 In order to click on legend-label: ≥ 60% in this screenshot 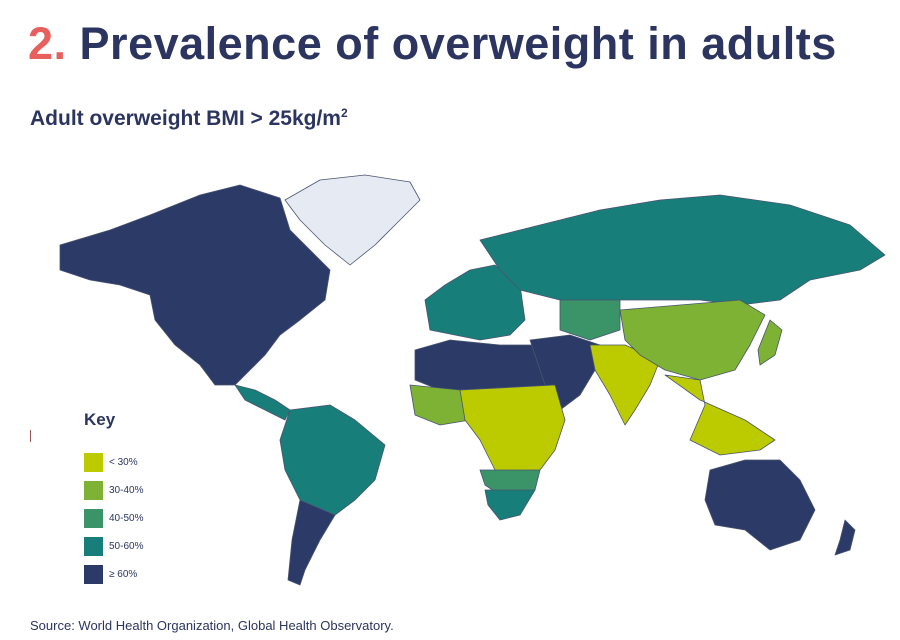, I will do `click(123, 574)`.